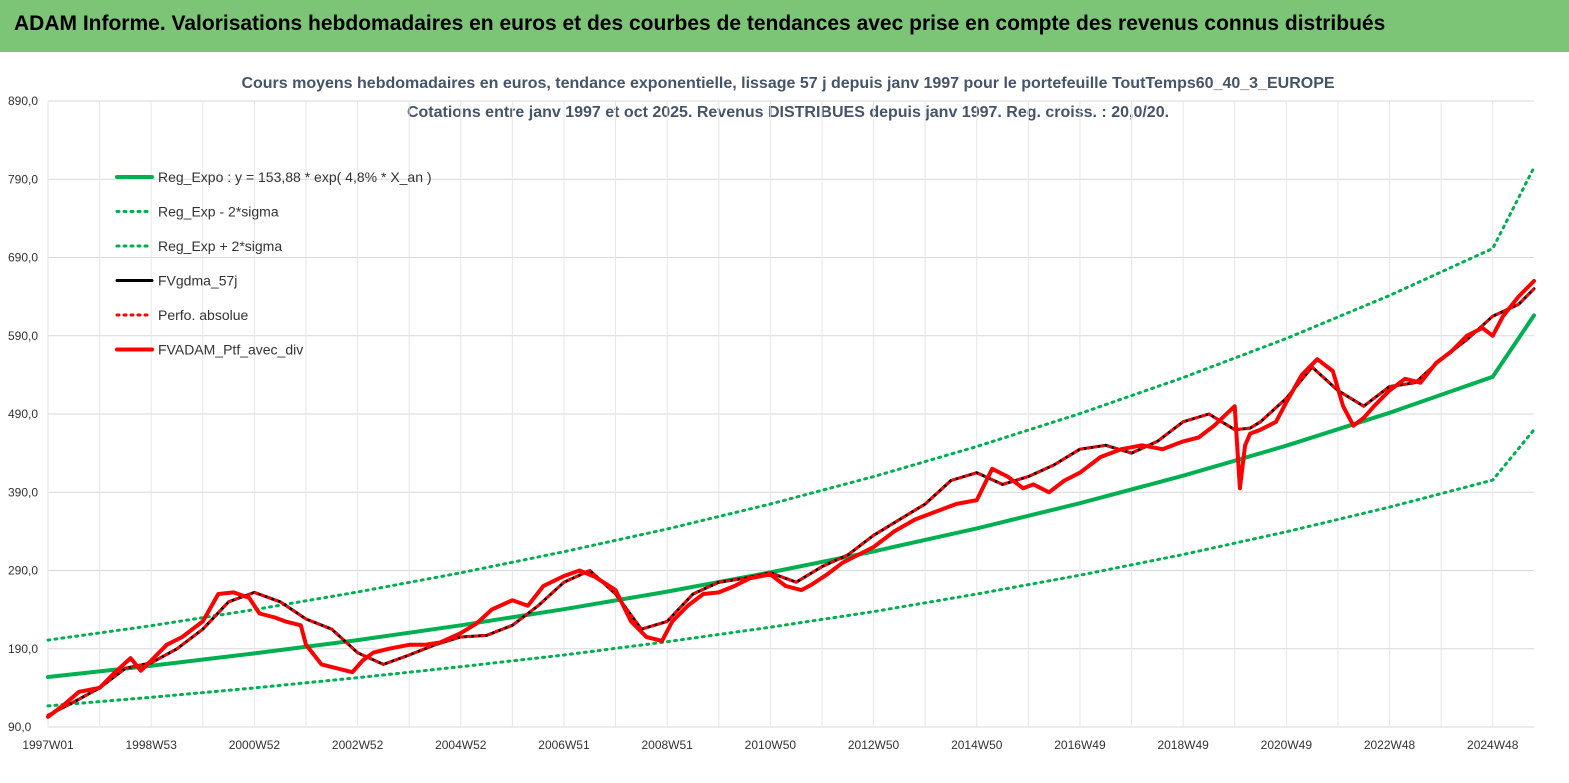  Describe the element at coordinates (977, 745) in the screenshot. I see `x-tick-label: 2014W50` at that location.